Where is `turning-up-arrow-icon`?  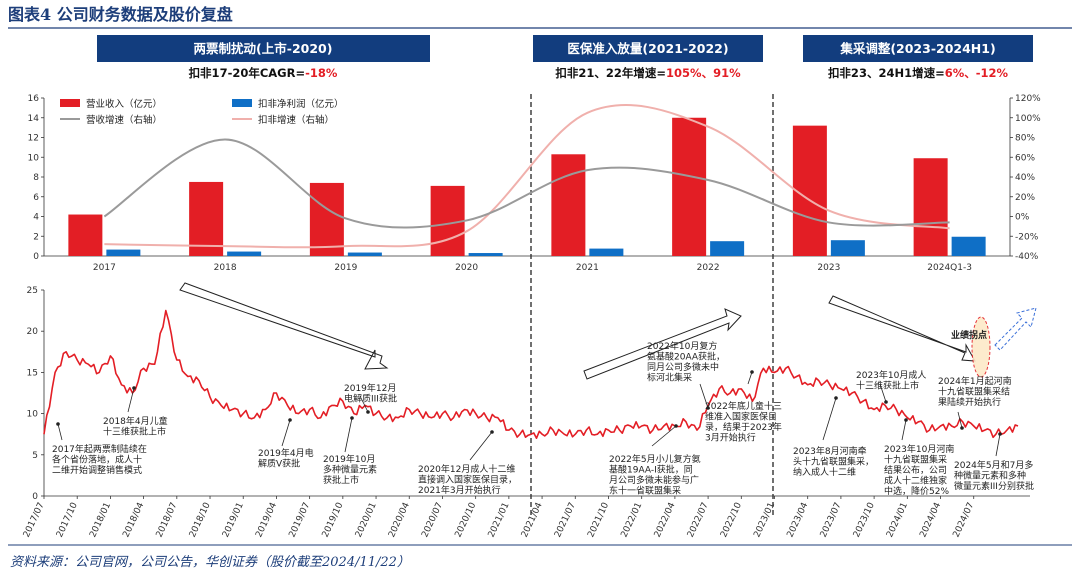 turning-up-arrow-icon is located at coordinates (1015, 329).